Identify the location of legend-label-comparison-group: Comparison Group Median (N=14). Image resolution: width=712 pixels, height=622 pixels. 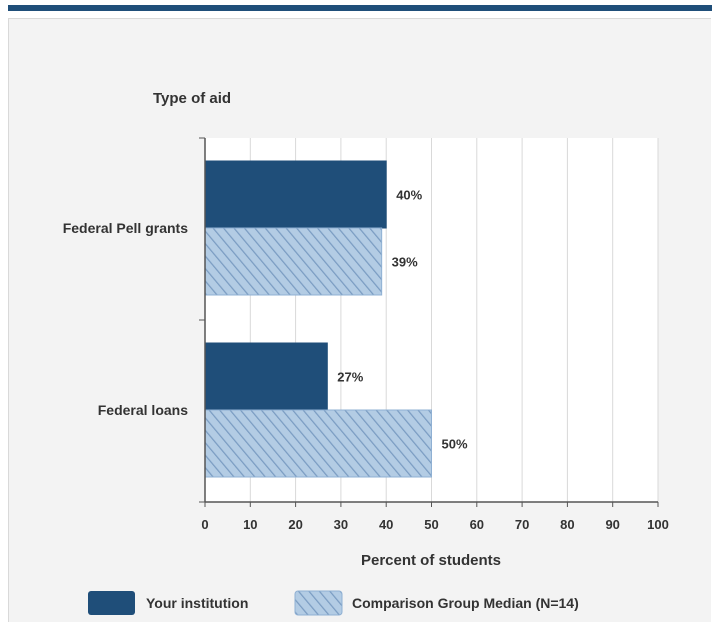
(465, 603).